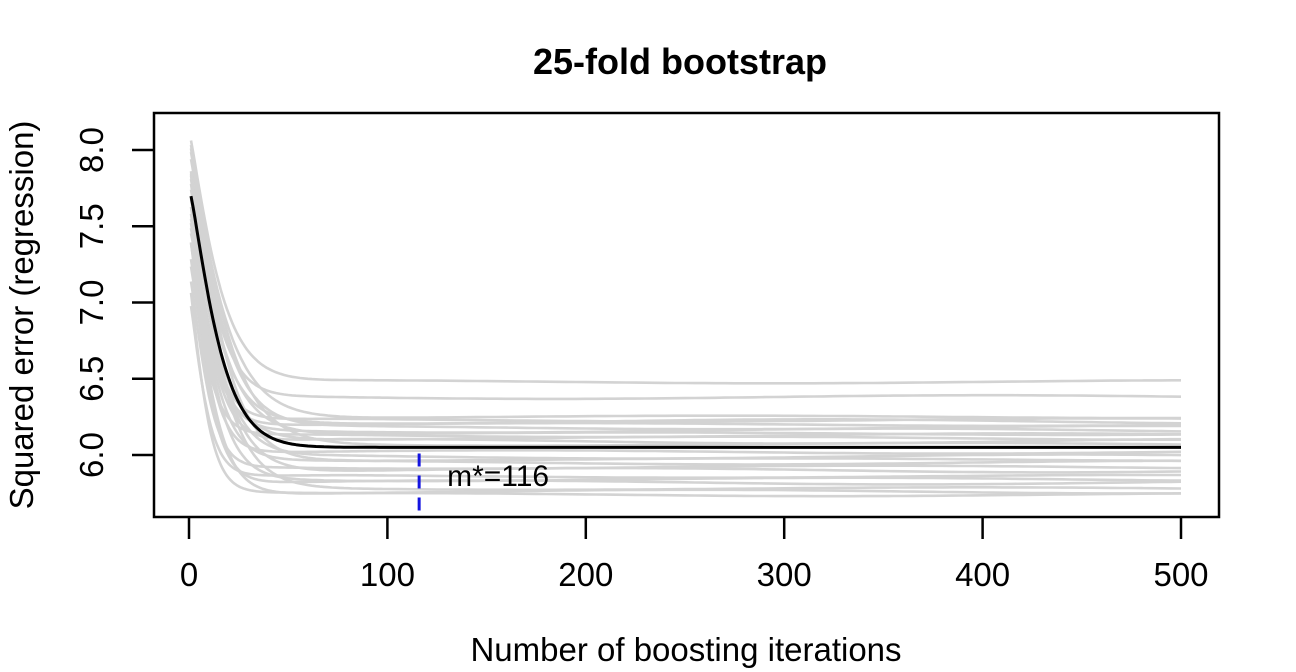 The height and width of the screenshot is (672, 1296). I want to click on x-axis-title: Number of boosting iterations, so click(685, 649).